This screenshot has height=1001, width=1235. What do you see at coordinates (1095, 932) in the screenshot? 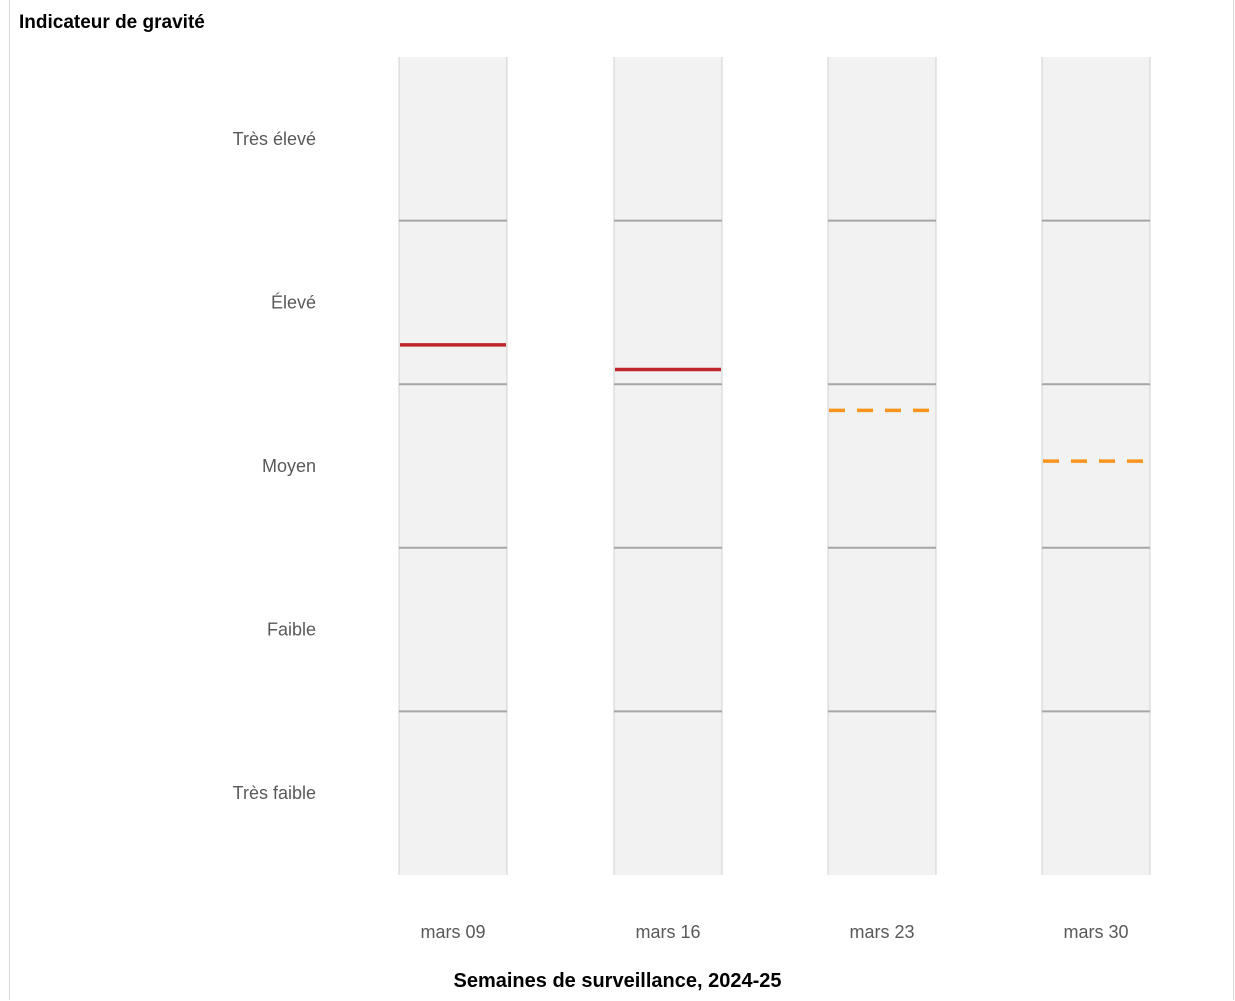
I see `week-label: mars 30` at bounding box center [1095, 932].